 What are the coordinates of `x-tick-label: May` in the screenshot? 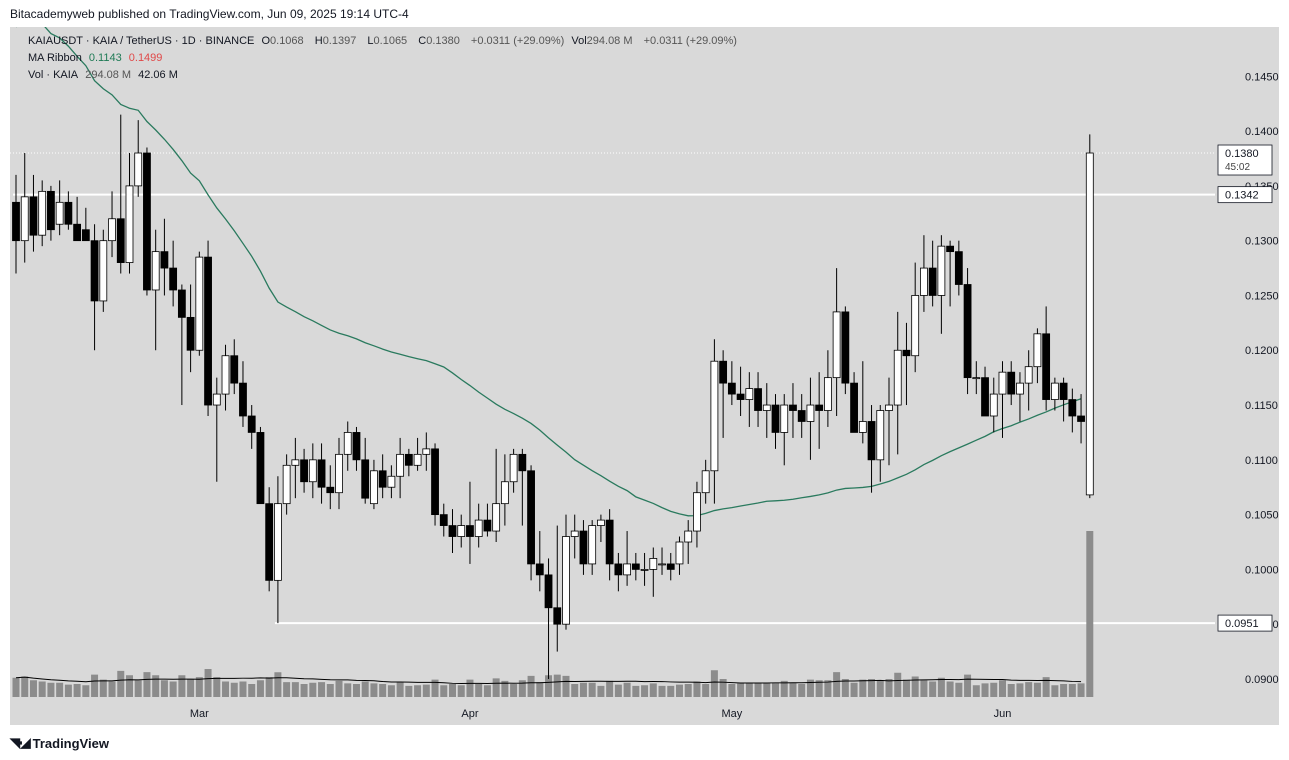 It's located at (731, 714).